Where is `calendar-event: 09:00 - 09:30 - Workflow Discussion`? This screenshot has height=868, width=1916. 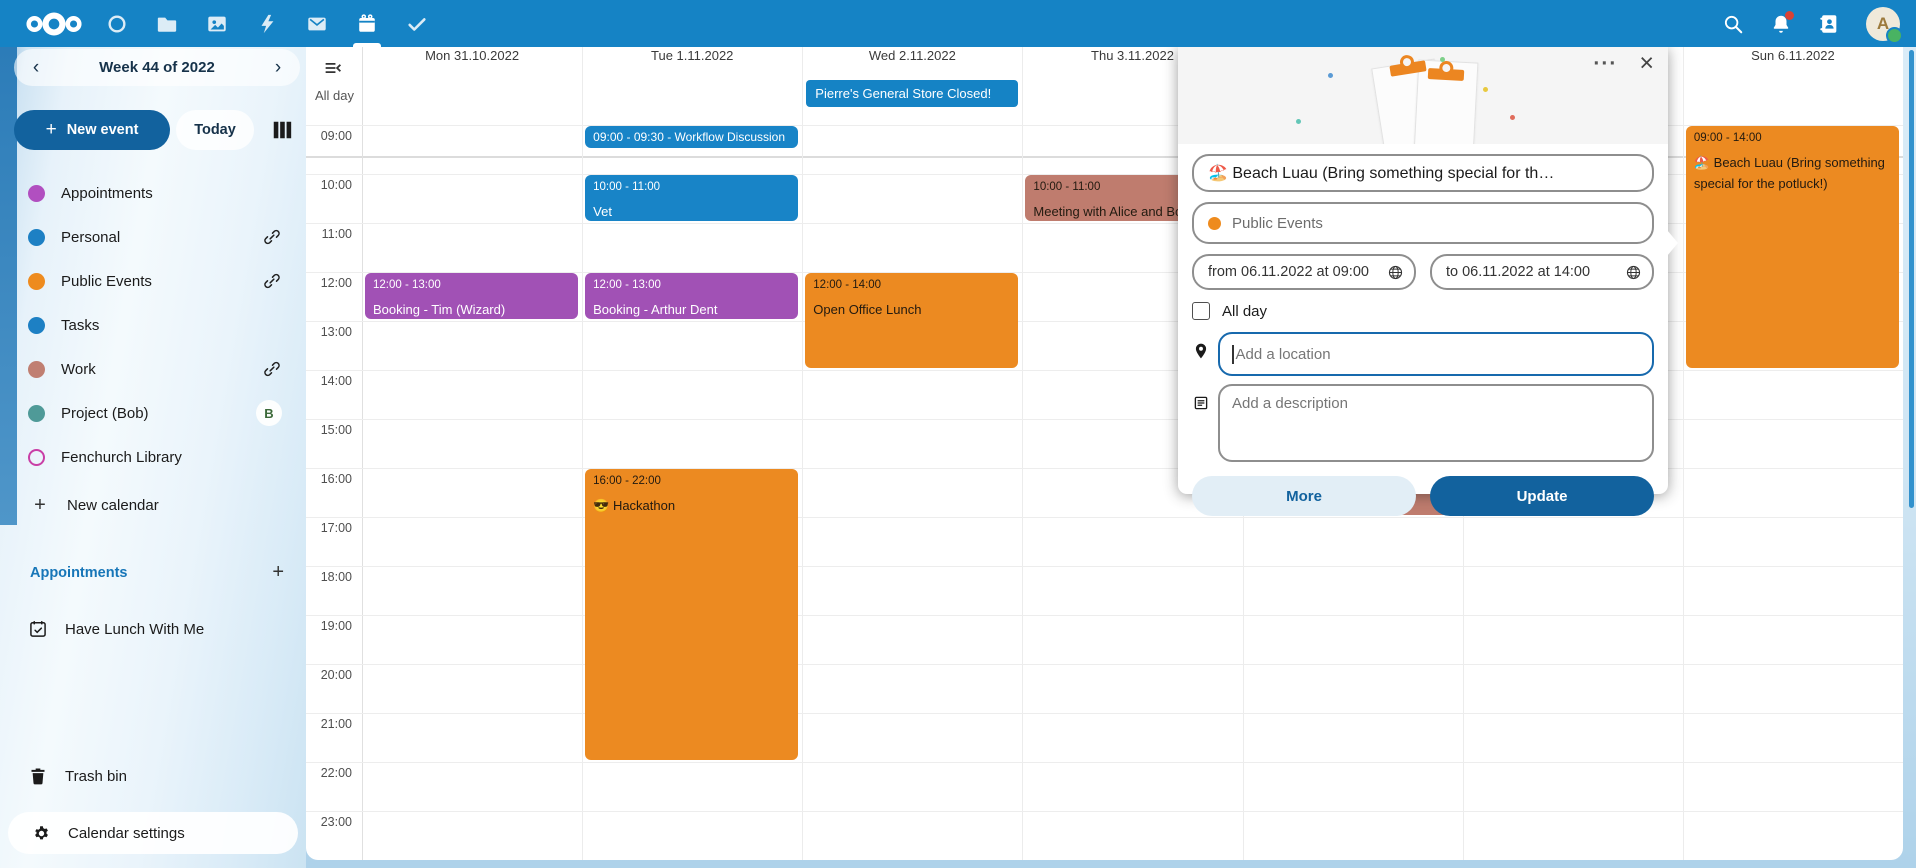 calendar-event: 09:00 - 09:30 - Workflow Discussion is located at coordinates (692, 137).